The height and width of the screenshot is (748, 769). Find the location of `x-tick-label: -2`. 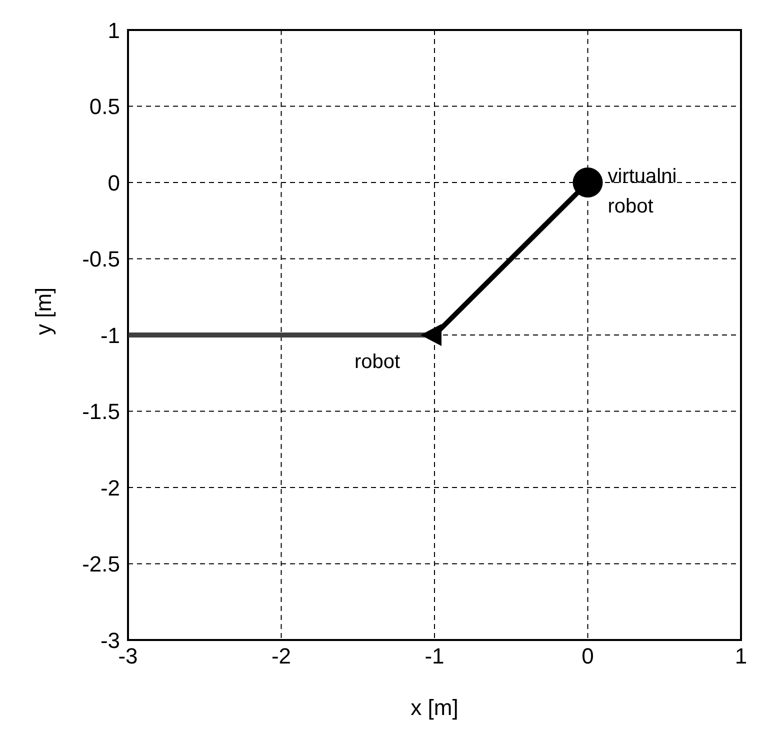

x-tick-label: -2 is located at coordinates (281, 656).